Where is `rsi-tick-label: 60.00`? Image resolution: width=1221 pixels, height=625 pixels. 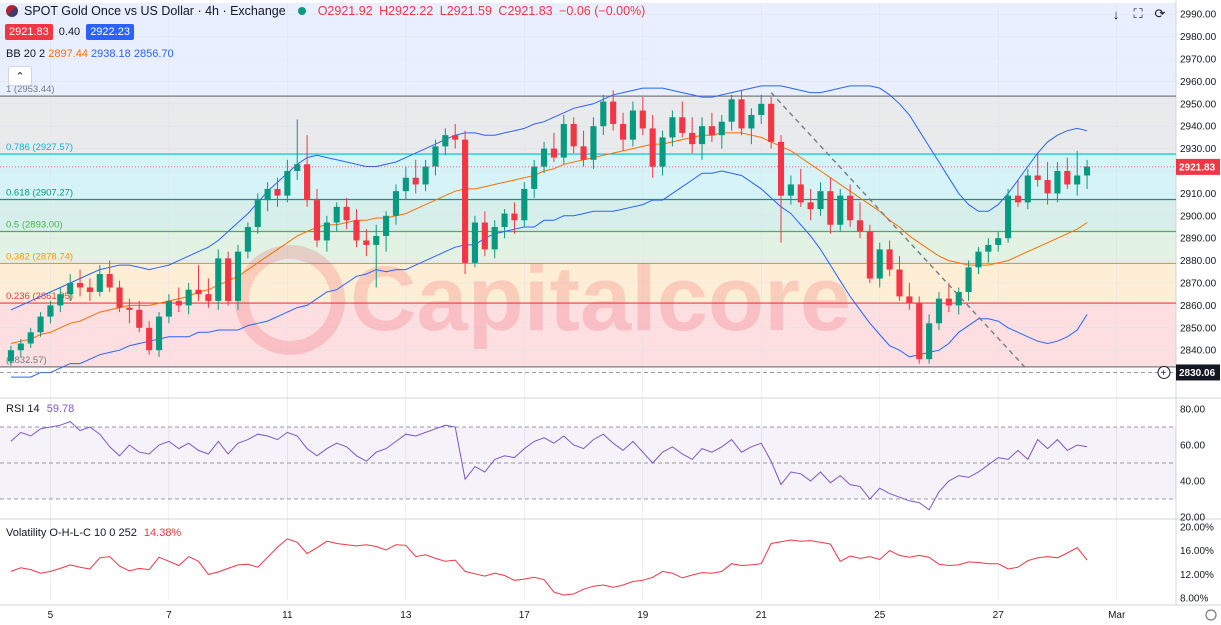 rsi-tick-label: 60.00 is located at coordinates (1192, 446).